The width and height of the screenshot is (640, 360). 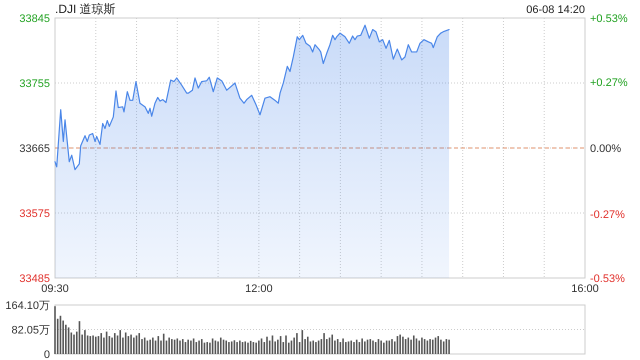 I want to click on y-tick-label: 33575, so click(x=34, y=214).